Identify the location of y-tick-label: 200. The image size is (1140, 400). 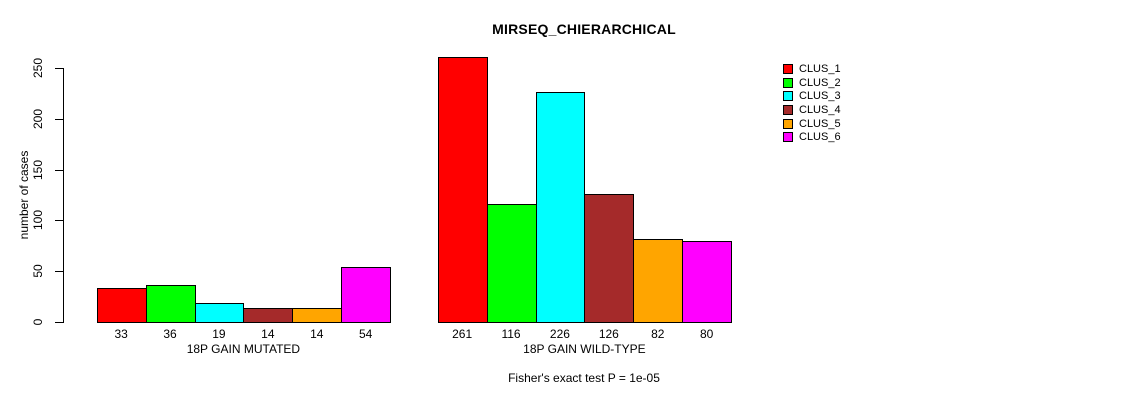
(38, 119).